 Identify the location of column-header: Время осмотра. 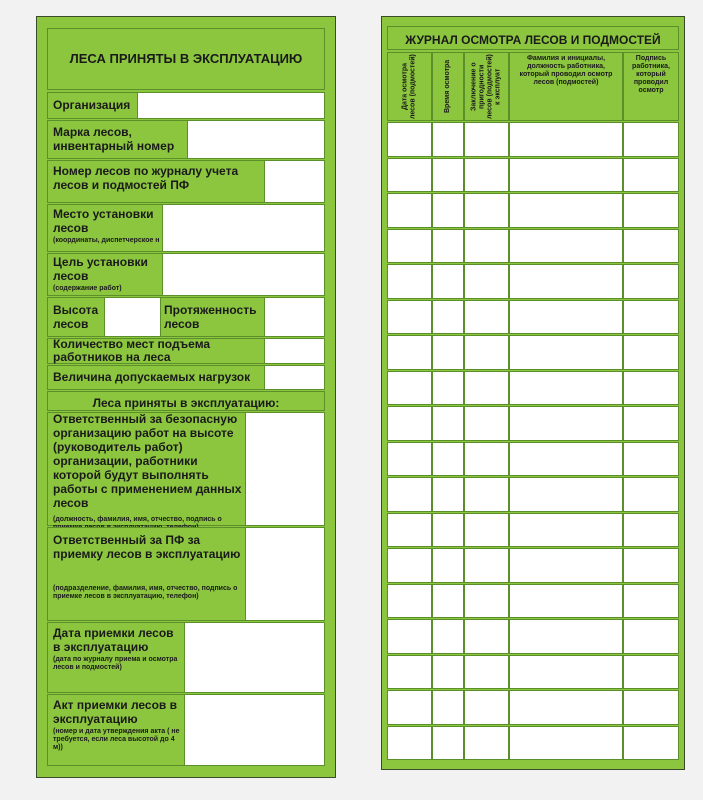
(447, 86).